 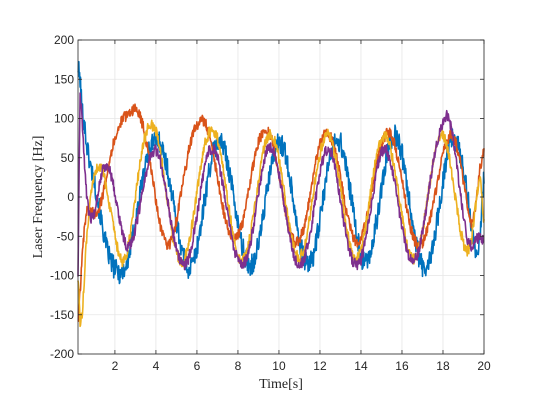 What do you see at coordinates (38, 197) in the screenshot?
I see `y-axis-label: Laser Frequency [Hz]` at bounding box center [38, 197].